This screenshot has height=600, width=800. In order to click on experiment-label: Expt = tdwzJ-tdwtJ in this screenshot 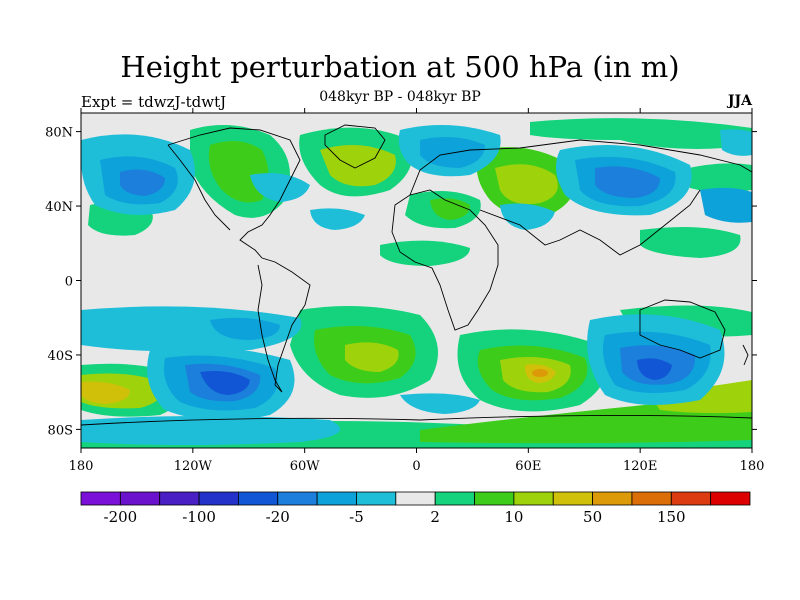, I will do `click(154, 102)`.